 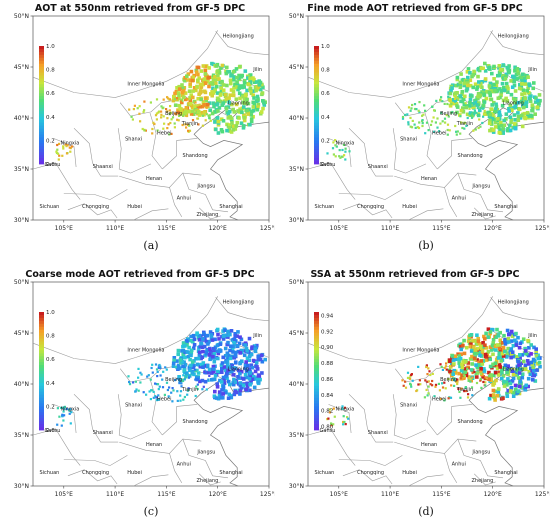 I want to click on province-label: Liaoning, so click(x=238, y=104).